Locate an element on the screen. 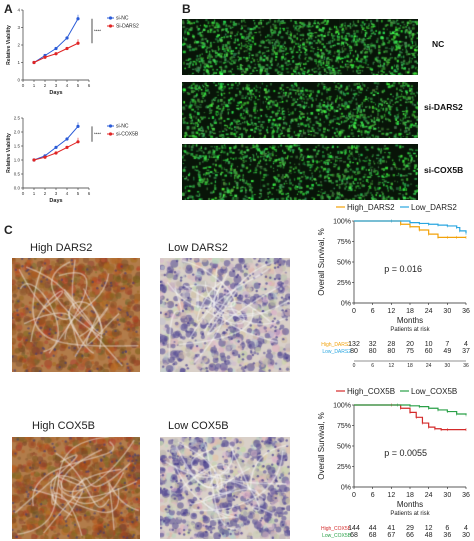  y-tick-label: 0 is located at coordinates (18, 80).